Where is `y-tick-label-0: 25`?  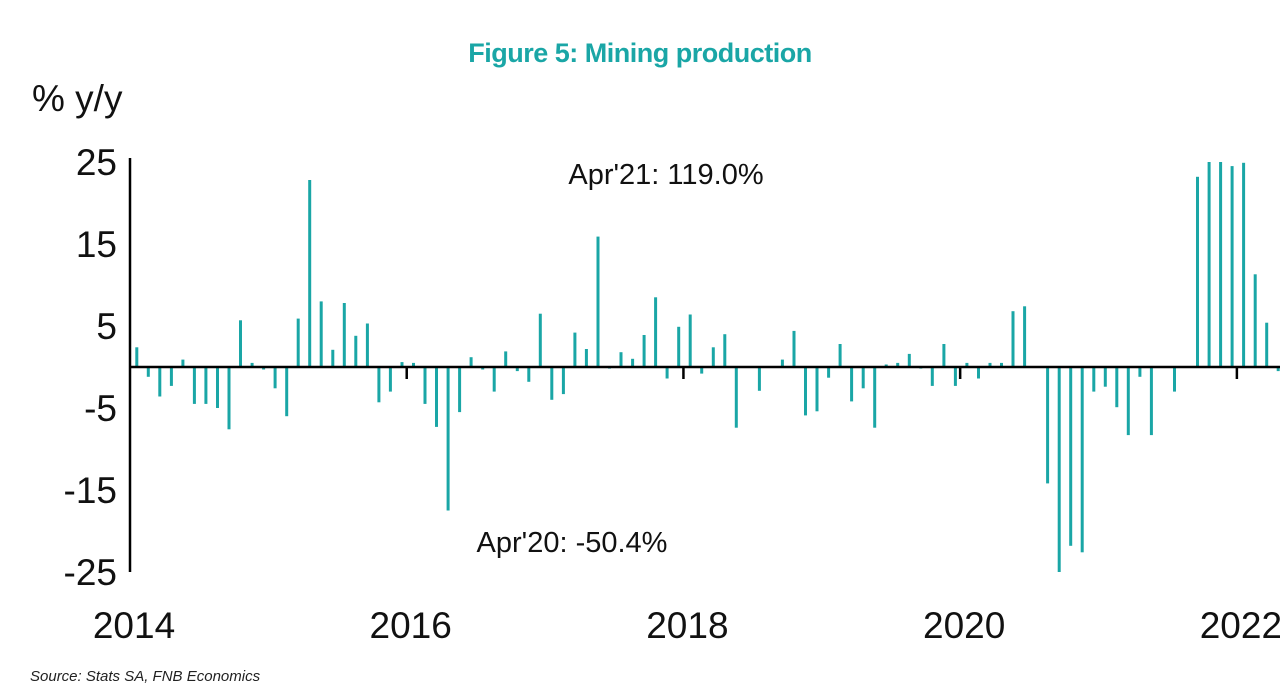
y-tick-label-0: 25 is located at coordinates (96, 162).